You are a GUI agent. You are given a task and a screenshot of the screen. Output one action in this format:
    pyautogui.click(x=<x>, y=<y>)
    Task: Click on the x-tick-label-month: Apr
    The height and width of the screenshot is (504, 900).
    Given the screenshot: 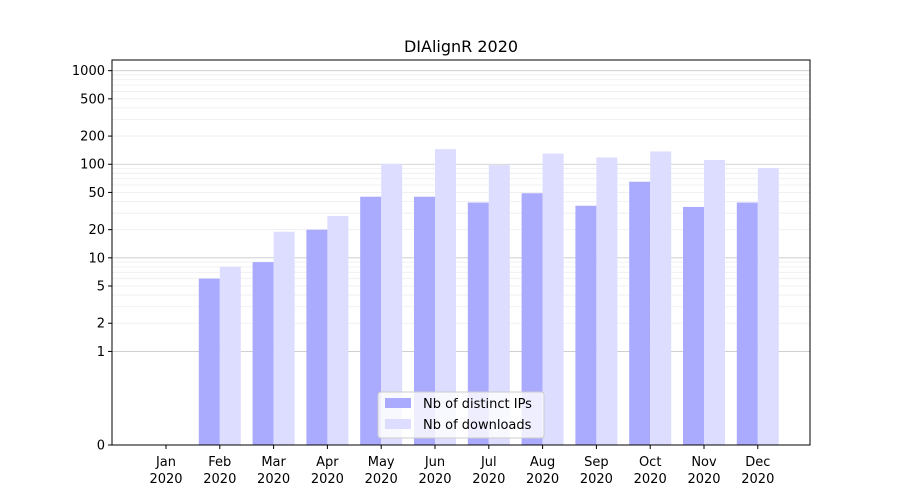 What is the action you would take?
    pyautogui.click(x=327, y=462)
    